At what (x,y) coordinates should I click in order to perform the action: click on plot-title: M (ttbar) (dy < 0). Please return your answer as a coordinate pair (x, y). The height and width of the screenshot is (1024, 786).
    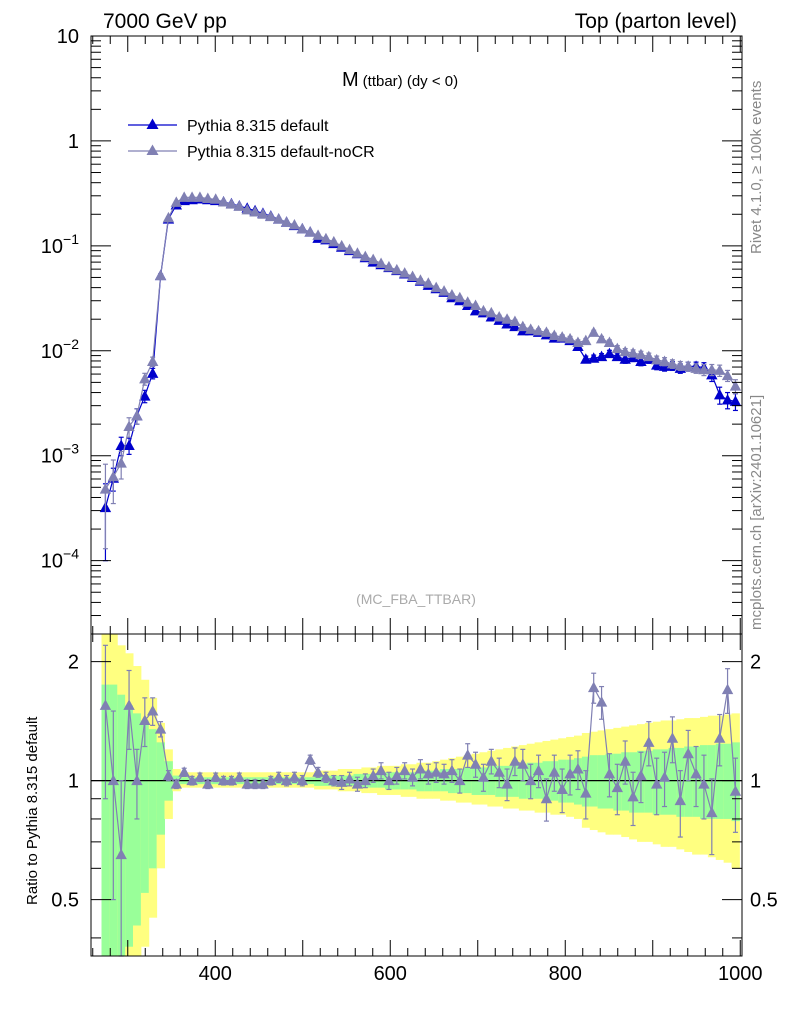
    Looking at the image, I should click on (400, 80).